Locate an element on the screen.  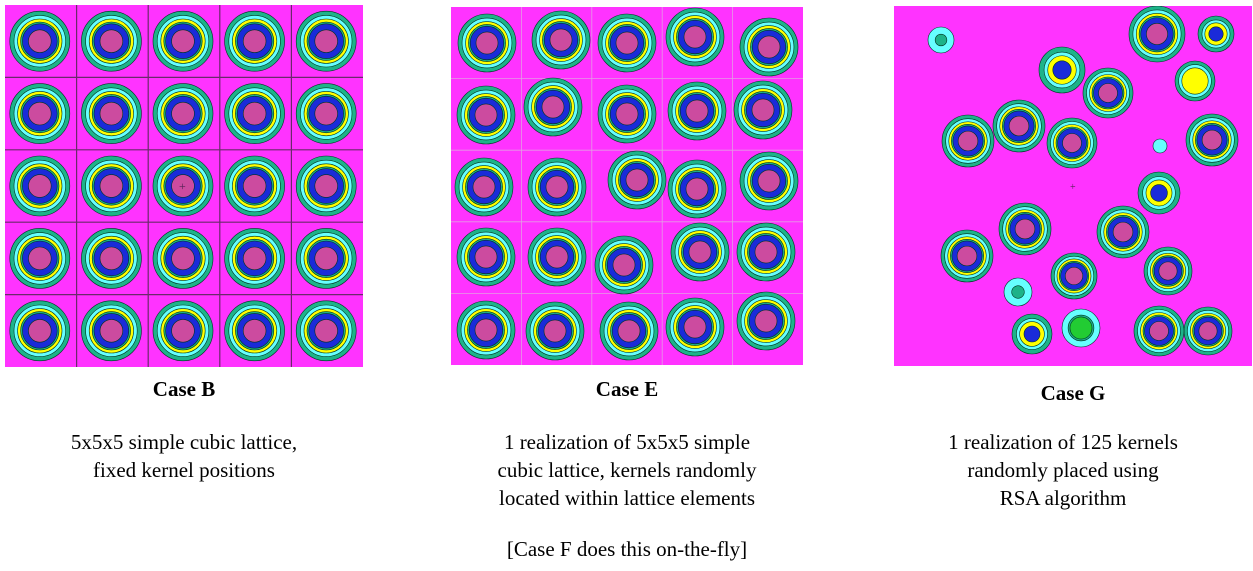
case-g-caption-line-2: randomly placed using is located at coordinates (1063, 470).